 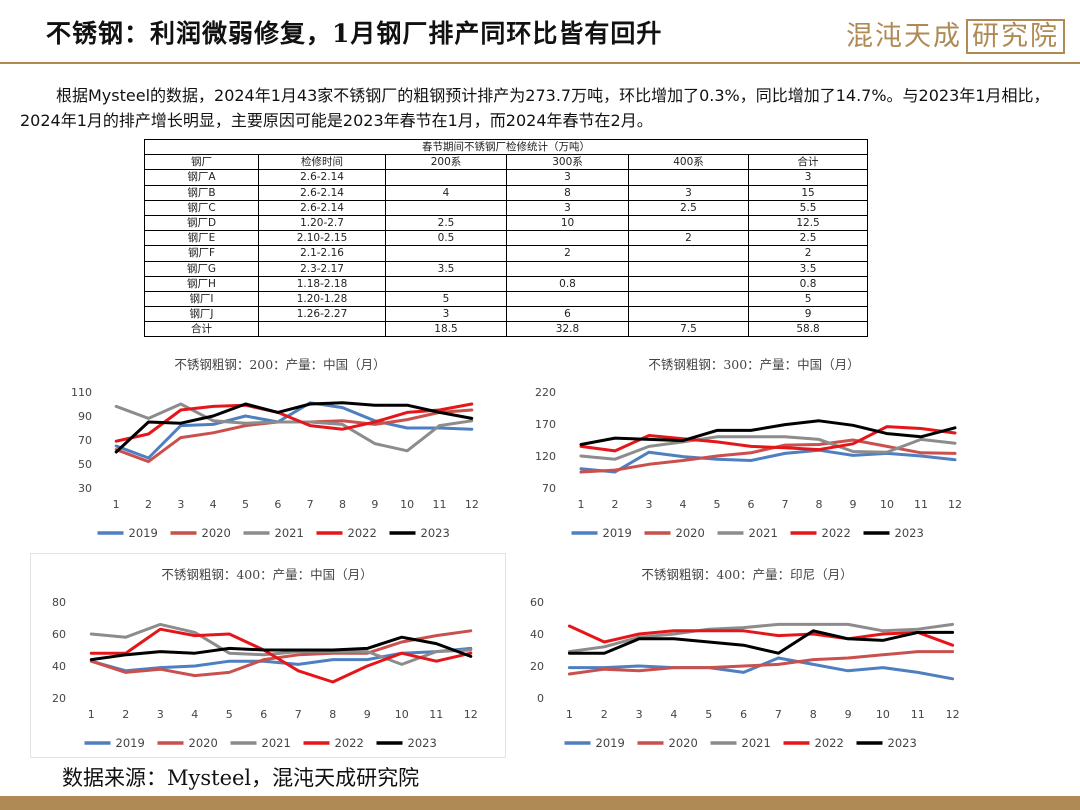 I want to click on table-header-cell: 钢厂, so click(x=201, y=162).